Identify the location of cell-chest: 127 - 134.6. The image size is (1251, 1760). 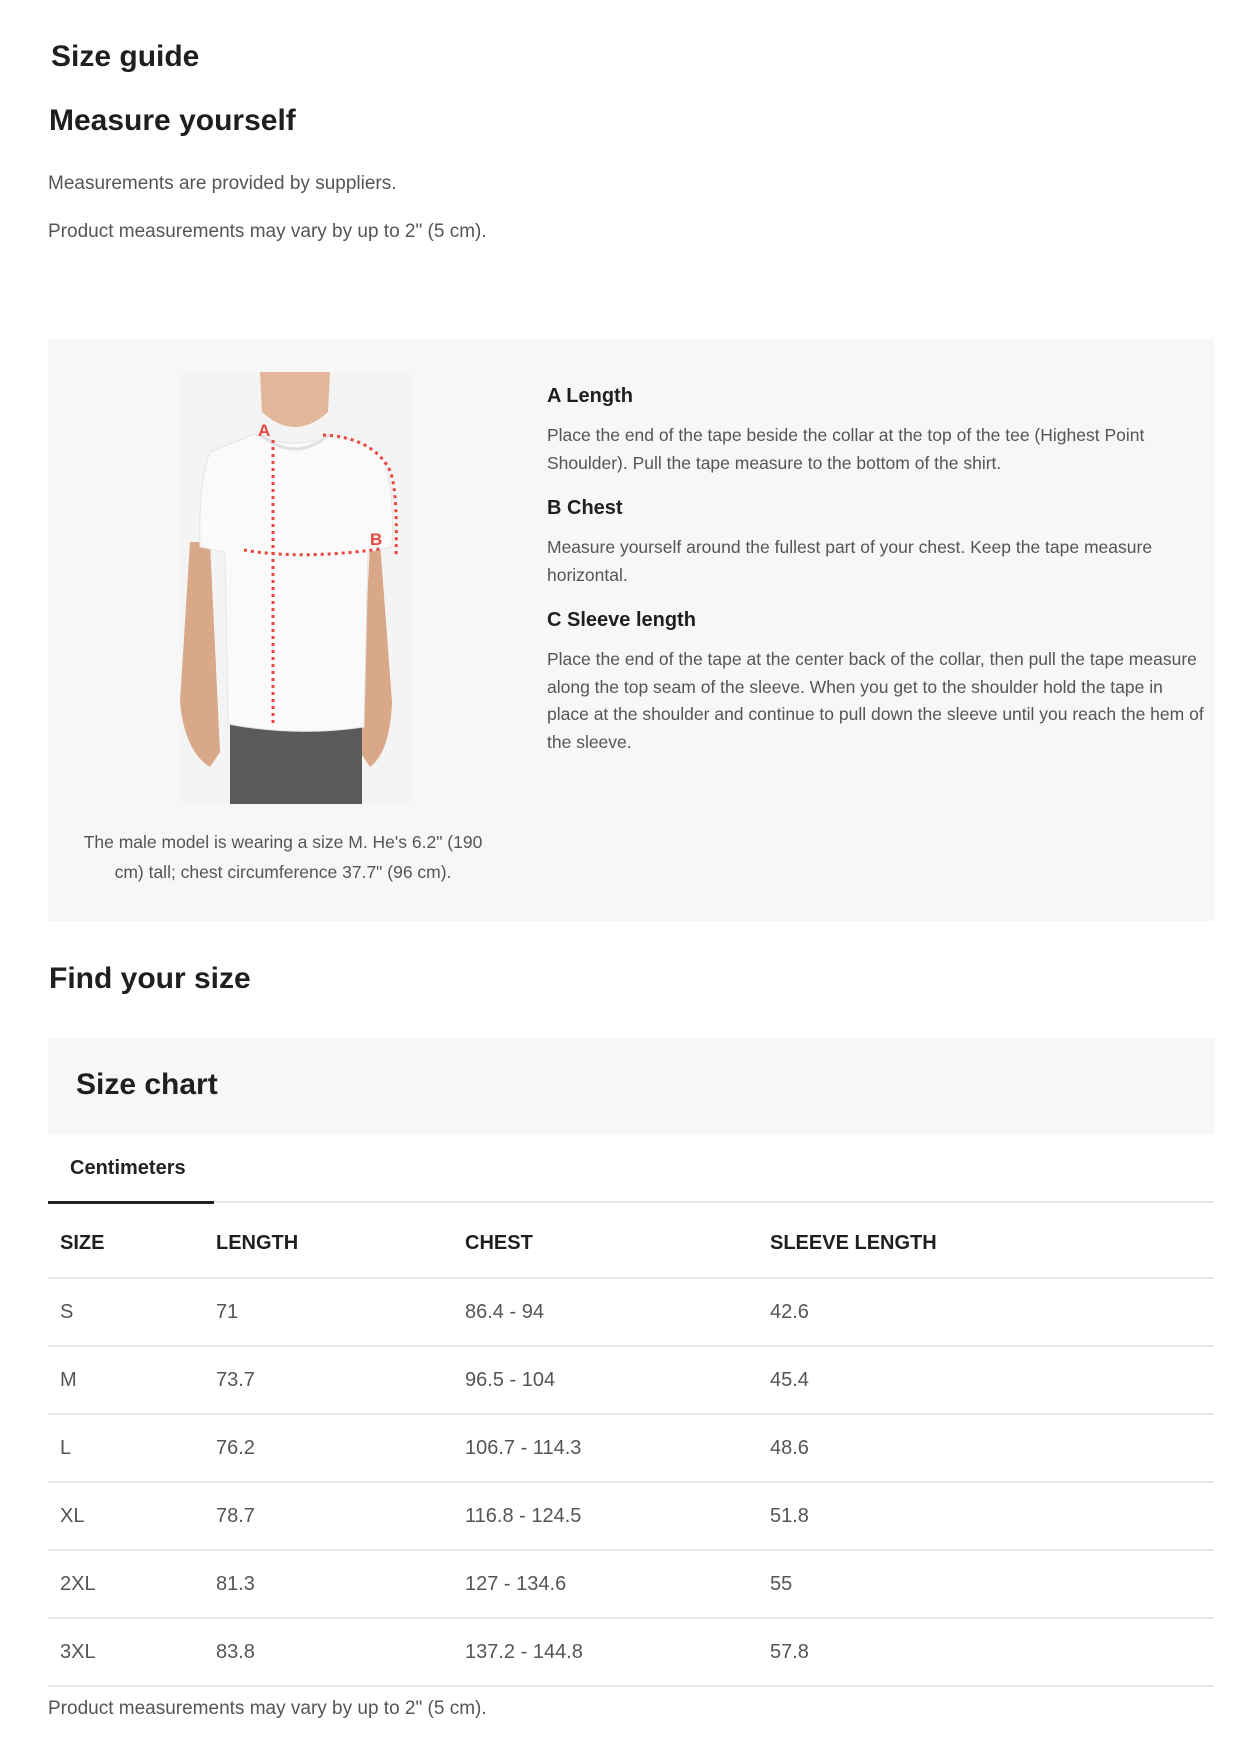
(605, 1584).